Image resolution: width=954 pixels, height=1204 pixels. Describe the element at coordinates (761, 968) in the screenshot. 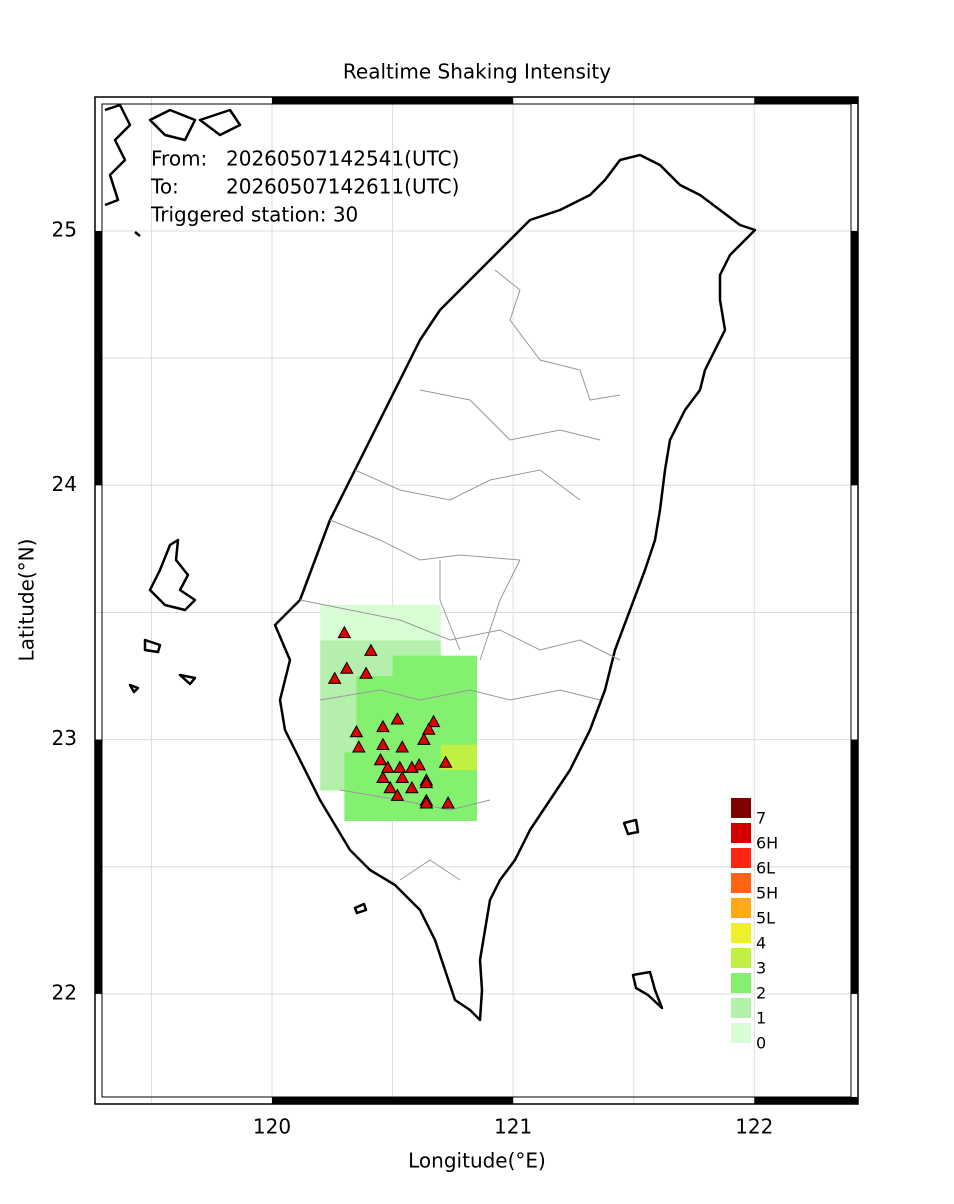

I see `legend-label: 3` at that location.